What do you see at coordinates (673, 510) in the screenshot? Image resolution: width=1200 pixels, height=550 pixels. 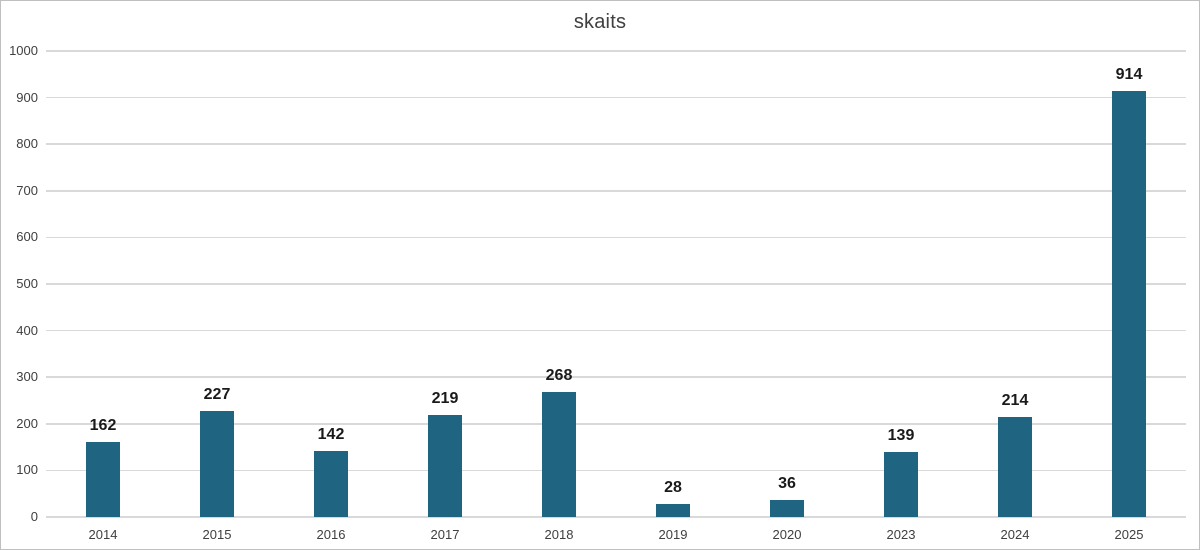 I see `bar-2019` at bounding box center [673, 510].